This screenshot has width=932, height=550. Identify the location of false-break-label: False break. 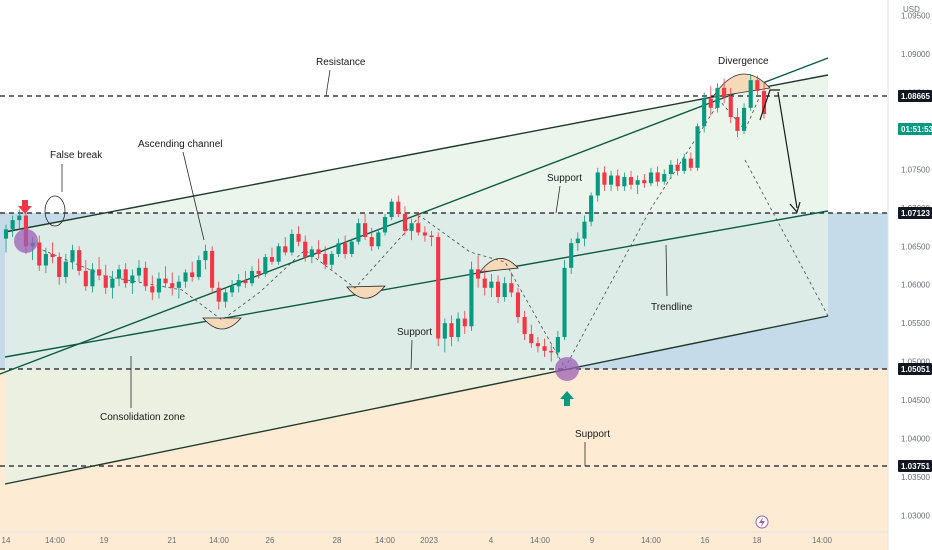
(76, 155).